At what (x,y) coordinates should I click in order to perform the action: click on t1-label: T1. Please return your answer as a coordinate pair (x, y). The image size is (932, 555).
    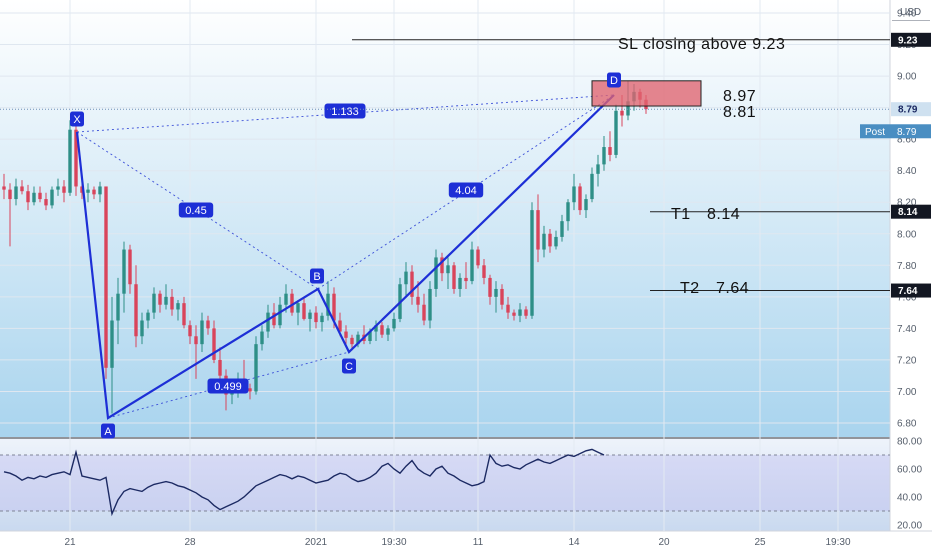
    Looking at the image, I should click on (681, 214).